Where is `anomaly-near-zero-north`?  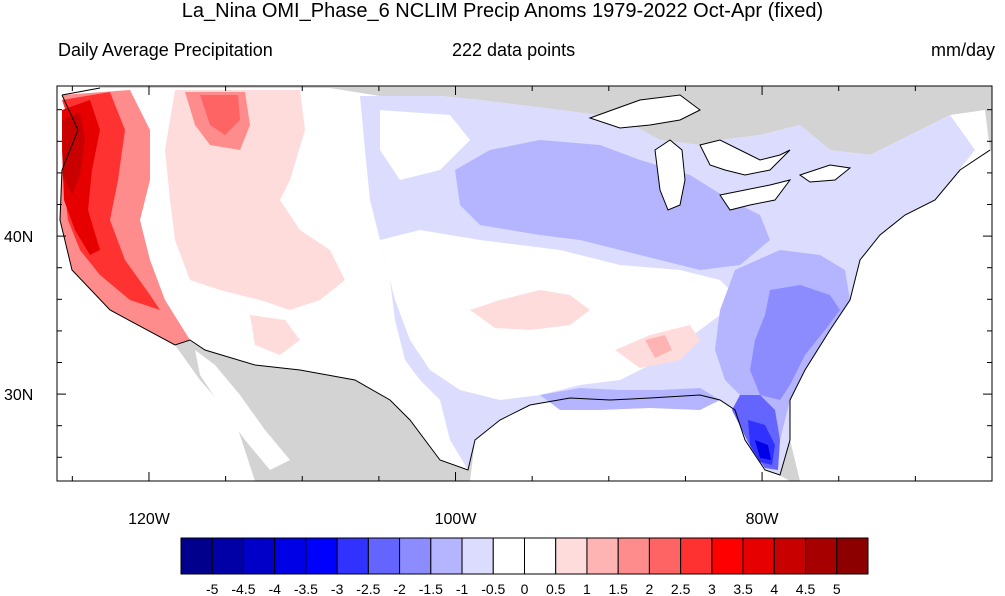 anomaly-near-zero-north is located at coordinates (425, 145).